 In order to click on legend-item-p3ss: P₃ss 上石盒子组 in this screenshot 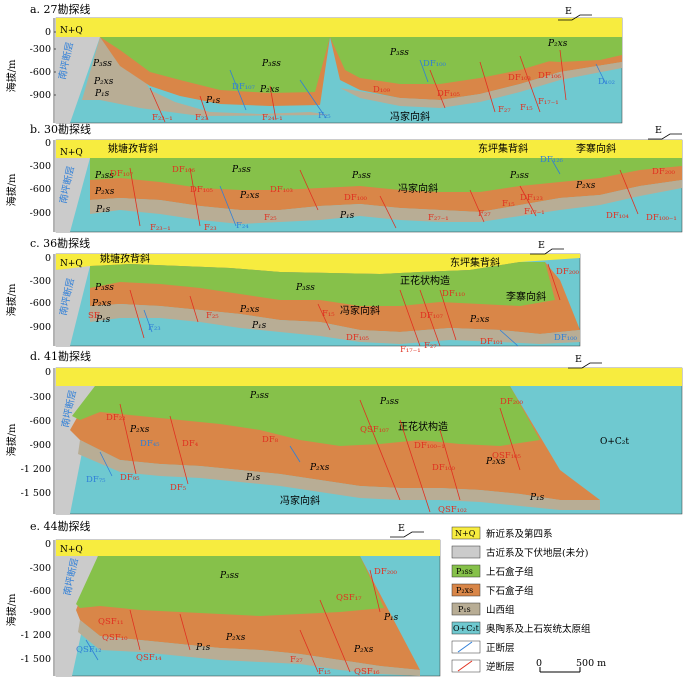, I will do `click(492, 571)`.